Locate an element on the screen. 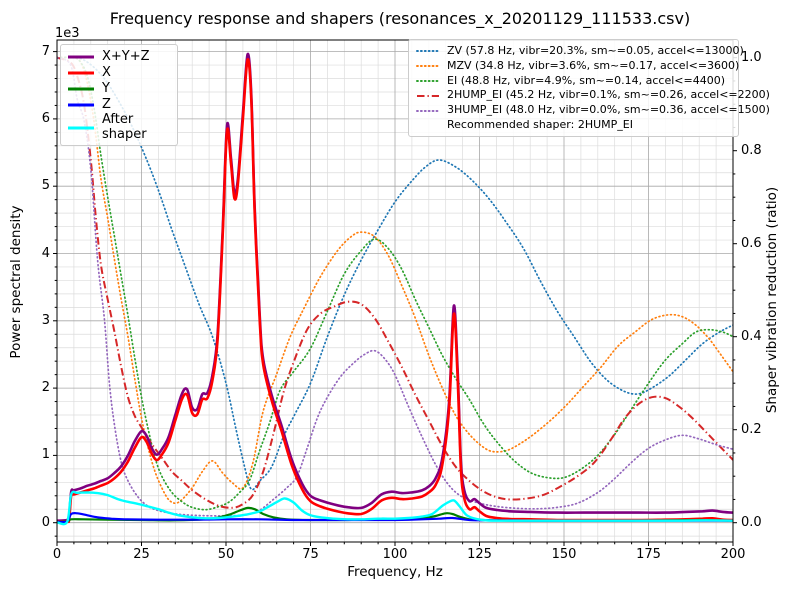 The width and height of the screenshot is (800, 600). legend-psd-label-2: Y is located at coordinates (106, 88).